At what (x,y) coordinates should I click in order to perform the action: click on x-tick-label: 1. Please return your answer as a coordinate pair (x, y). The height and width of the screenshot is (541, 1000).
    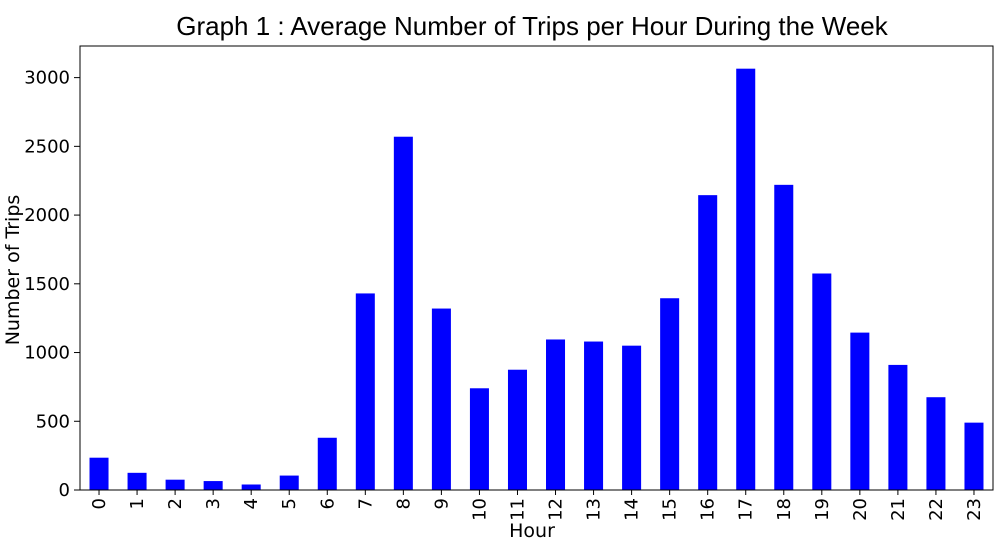
    Looking at the image, I should click on (137, 503).